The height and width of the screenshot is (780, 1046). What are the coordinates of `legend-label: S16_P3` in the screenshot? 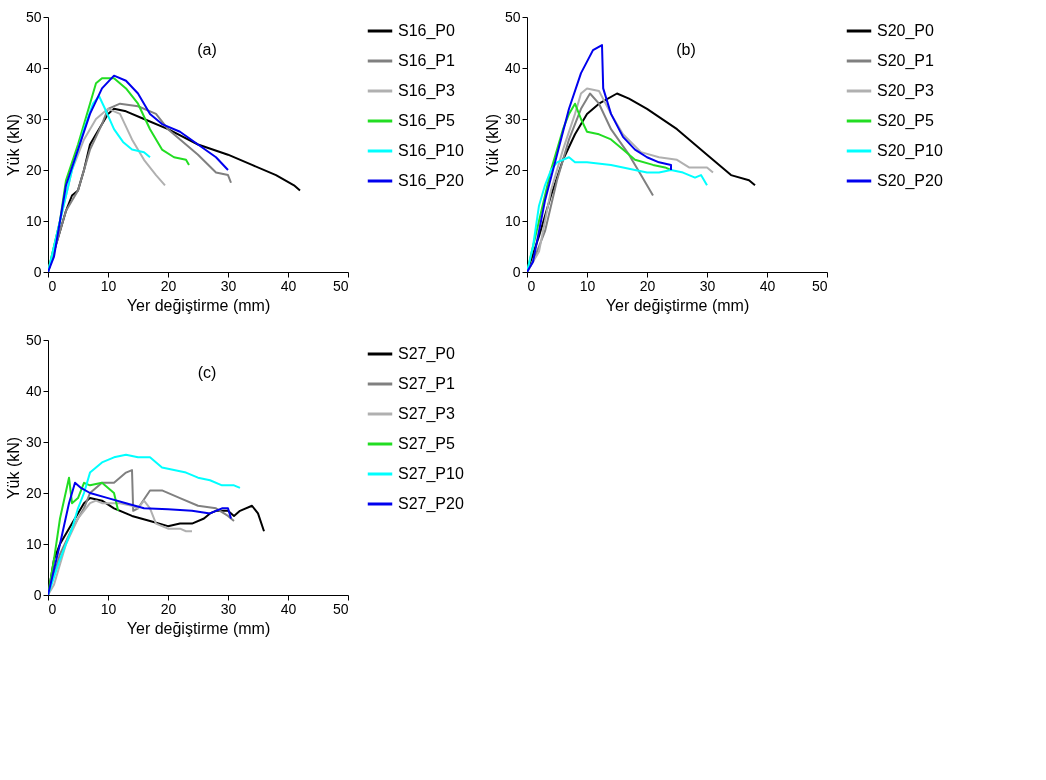 It's located at (427, 91).